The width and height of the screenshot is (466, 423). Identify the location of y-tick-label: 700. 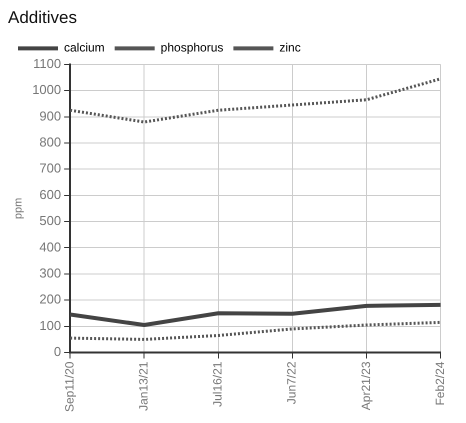
(50, 168).